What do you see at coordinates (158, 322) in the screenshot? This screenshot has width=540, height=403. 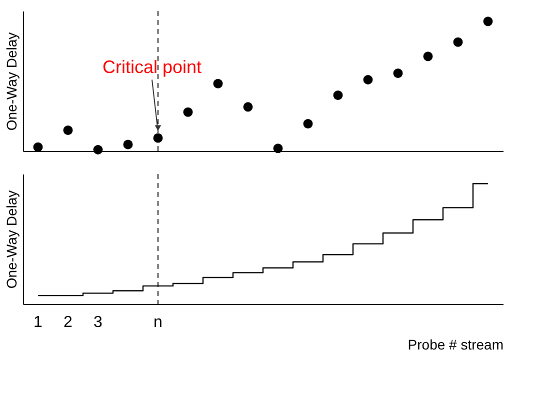 I see `x-tick-label: n` at bounding box center [158, 322].